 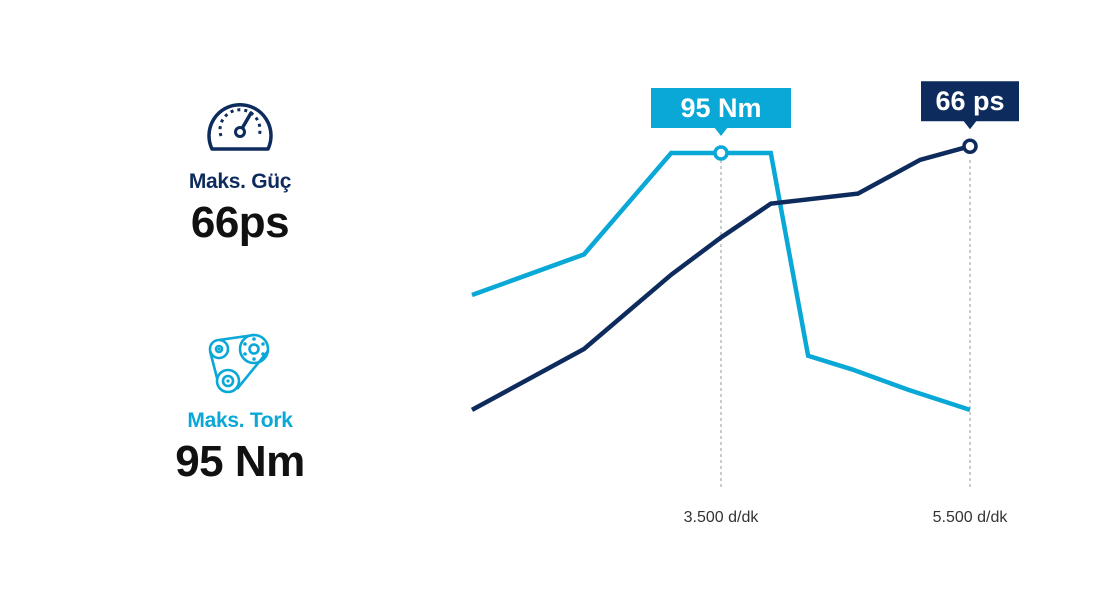 What do you see at coordinates (240, 181) in the screenshot?
I see `max-power-label: Maks. Güç` at bounding box center [240, 181].